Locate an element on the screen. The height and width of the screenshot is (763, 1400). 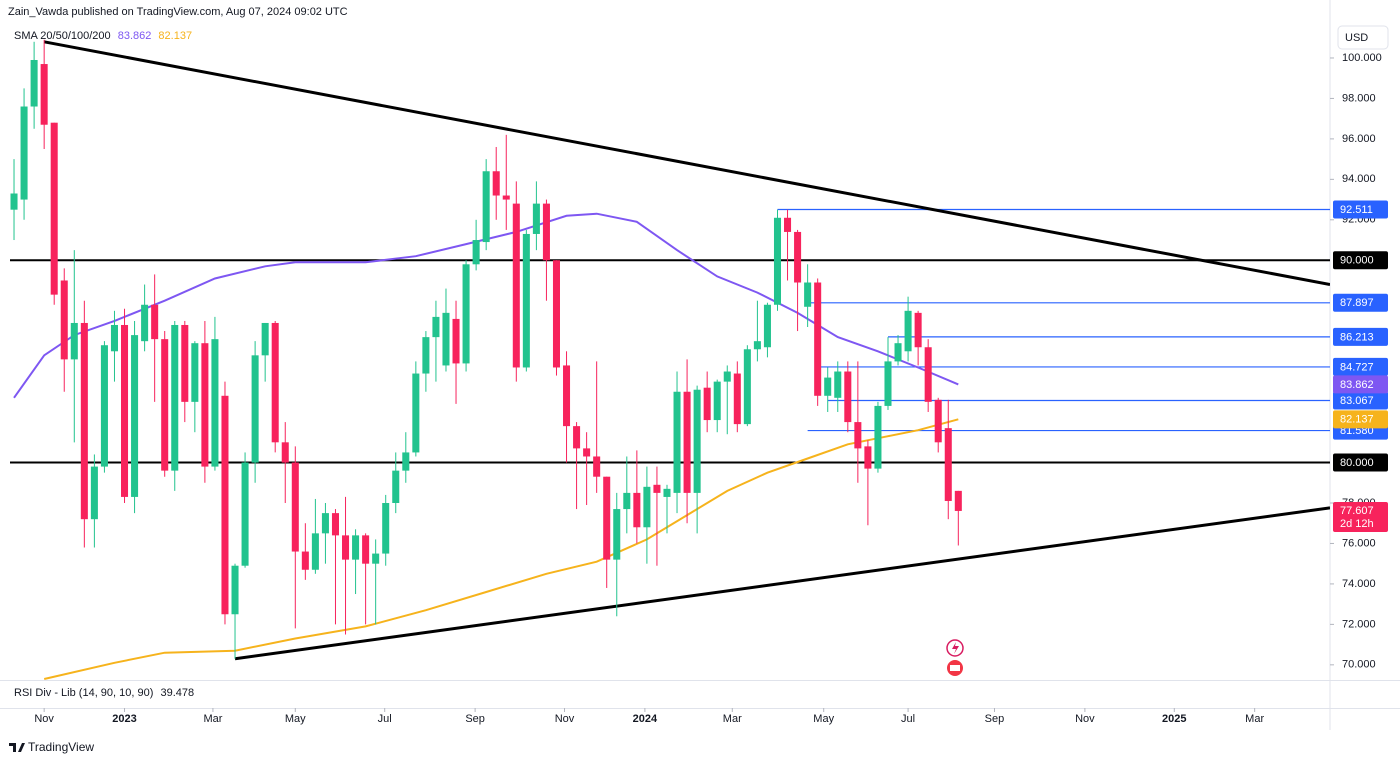
y-tick-label: 72.000 is located at coordinates (1359, 624).